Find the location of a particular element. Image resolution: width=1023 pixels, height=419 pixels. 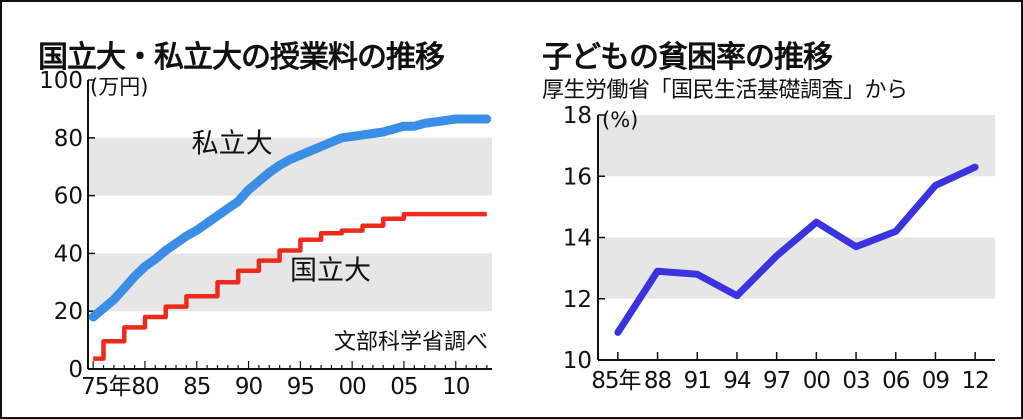

x-tick-label: 10 is located at coordinates (456, 387).